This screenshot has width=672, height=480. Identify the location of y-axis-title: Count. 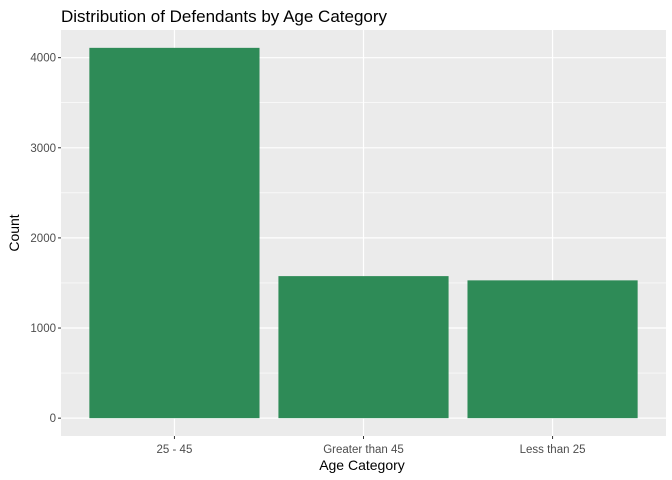
(14, 232).